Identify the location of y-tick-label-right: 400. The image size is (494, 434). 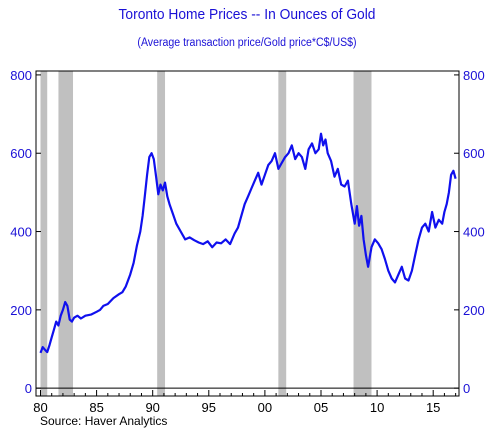
(474, 232).